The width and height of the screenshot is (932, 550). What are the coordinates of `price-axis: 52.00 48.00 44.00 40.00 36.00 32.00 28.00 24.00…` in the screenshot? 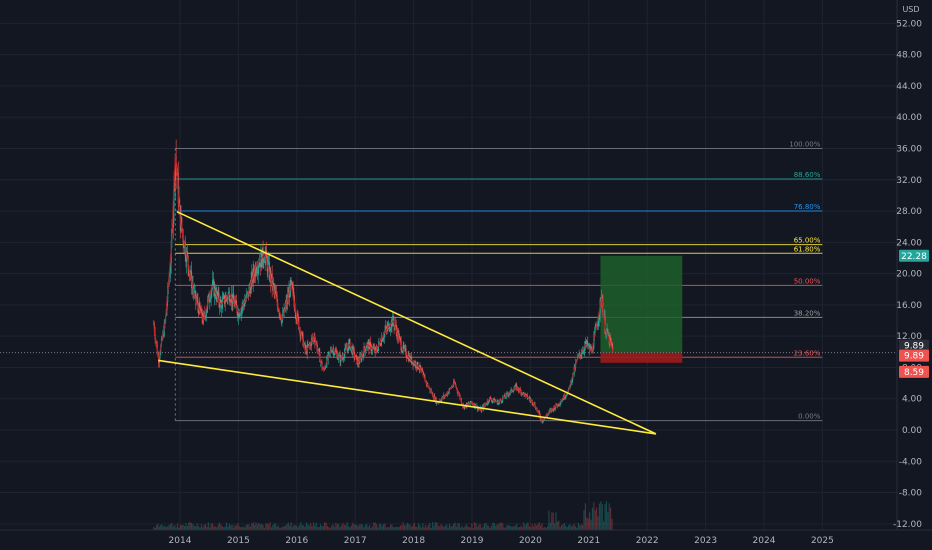 It's located at (907, 274).